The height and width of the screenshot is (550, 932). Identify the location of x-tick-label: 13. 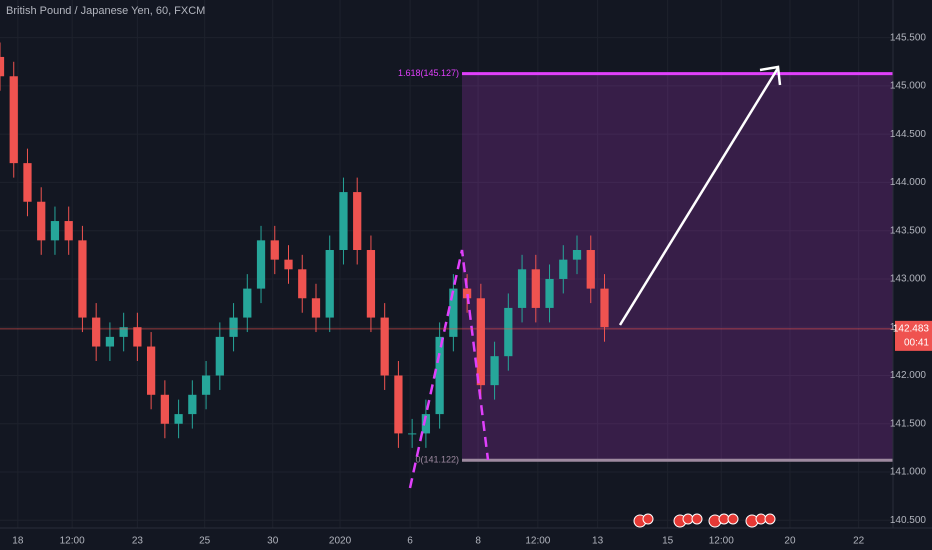
(598, 541).